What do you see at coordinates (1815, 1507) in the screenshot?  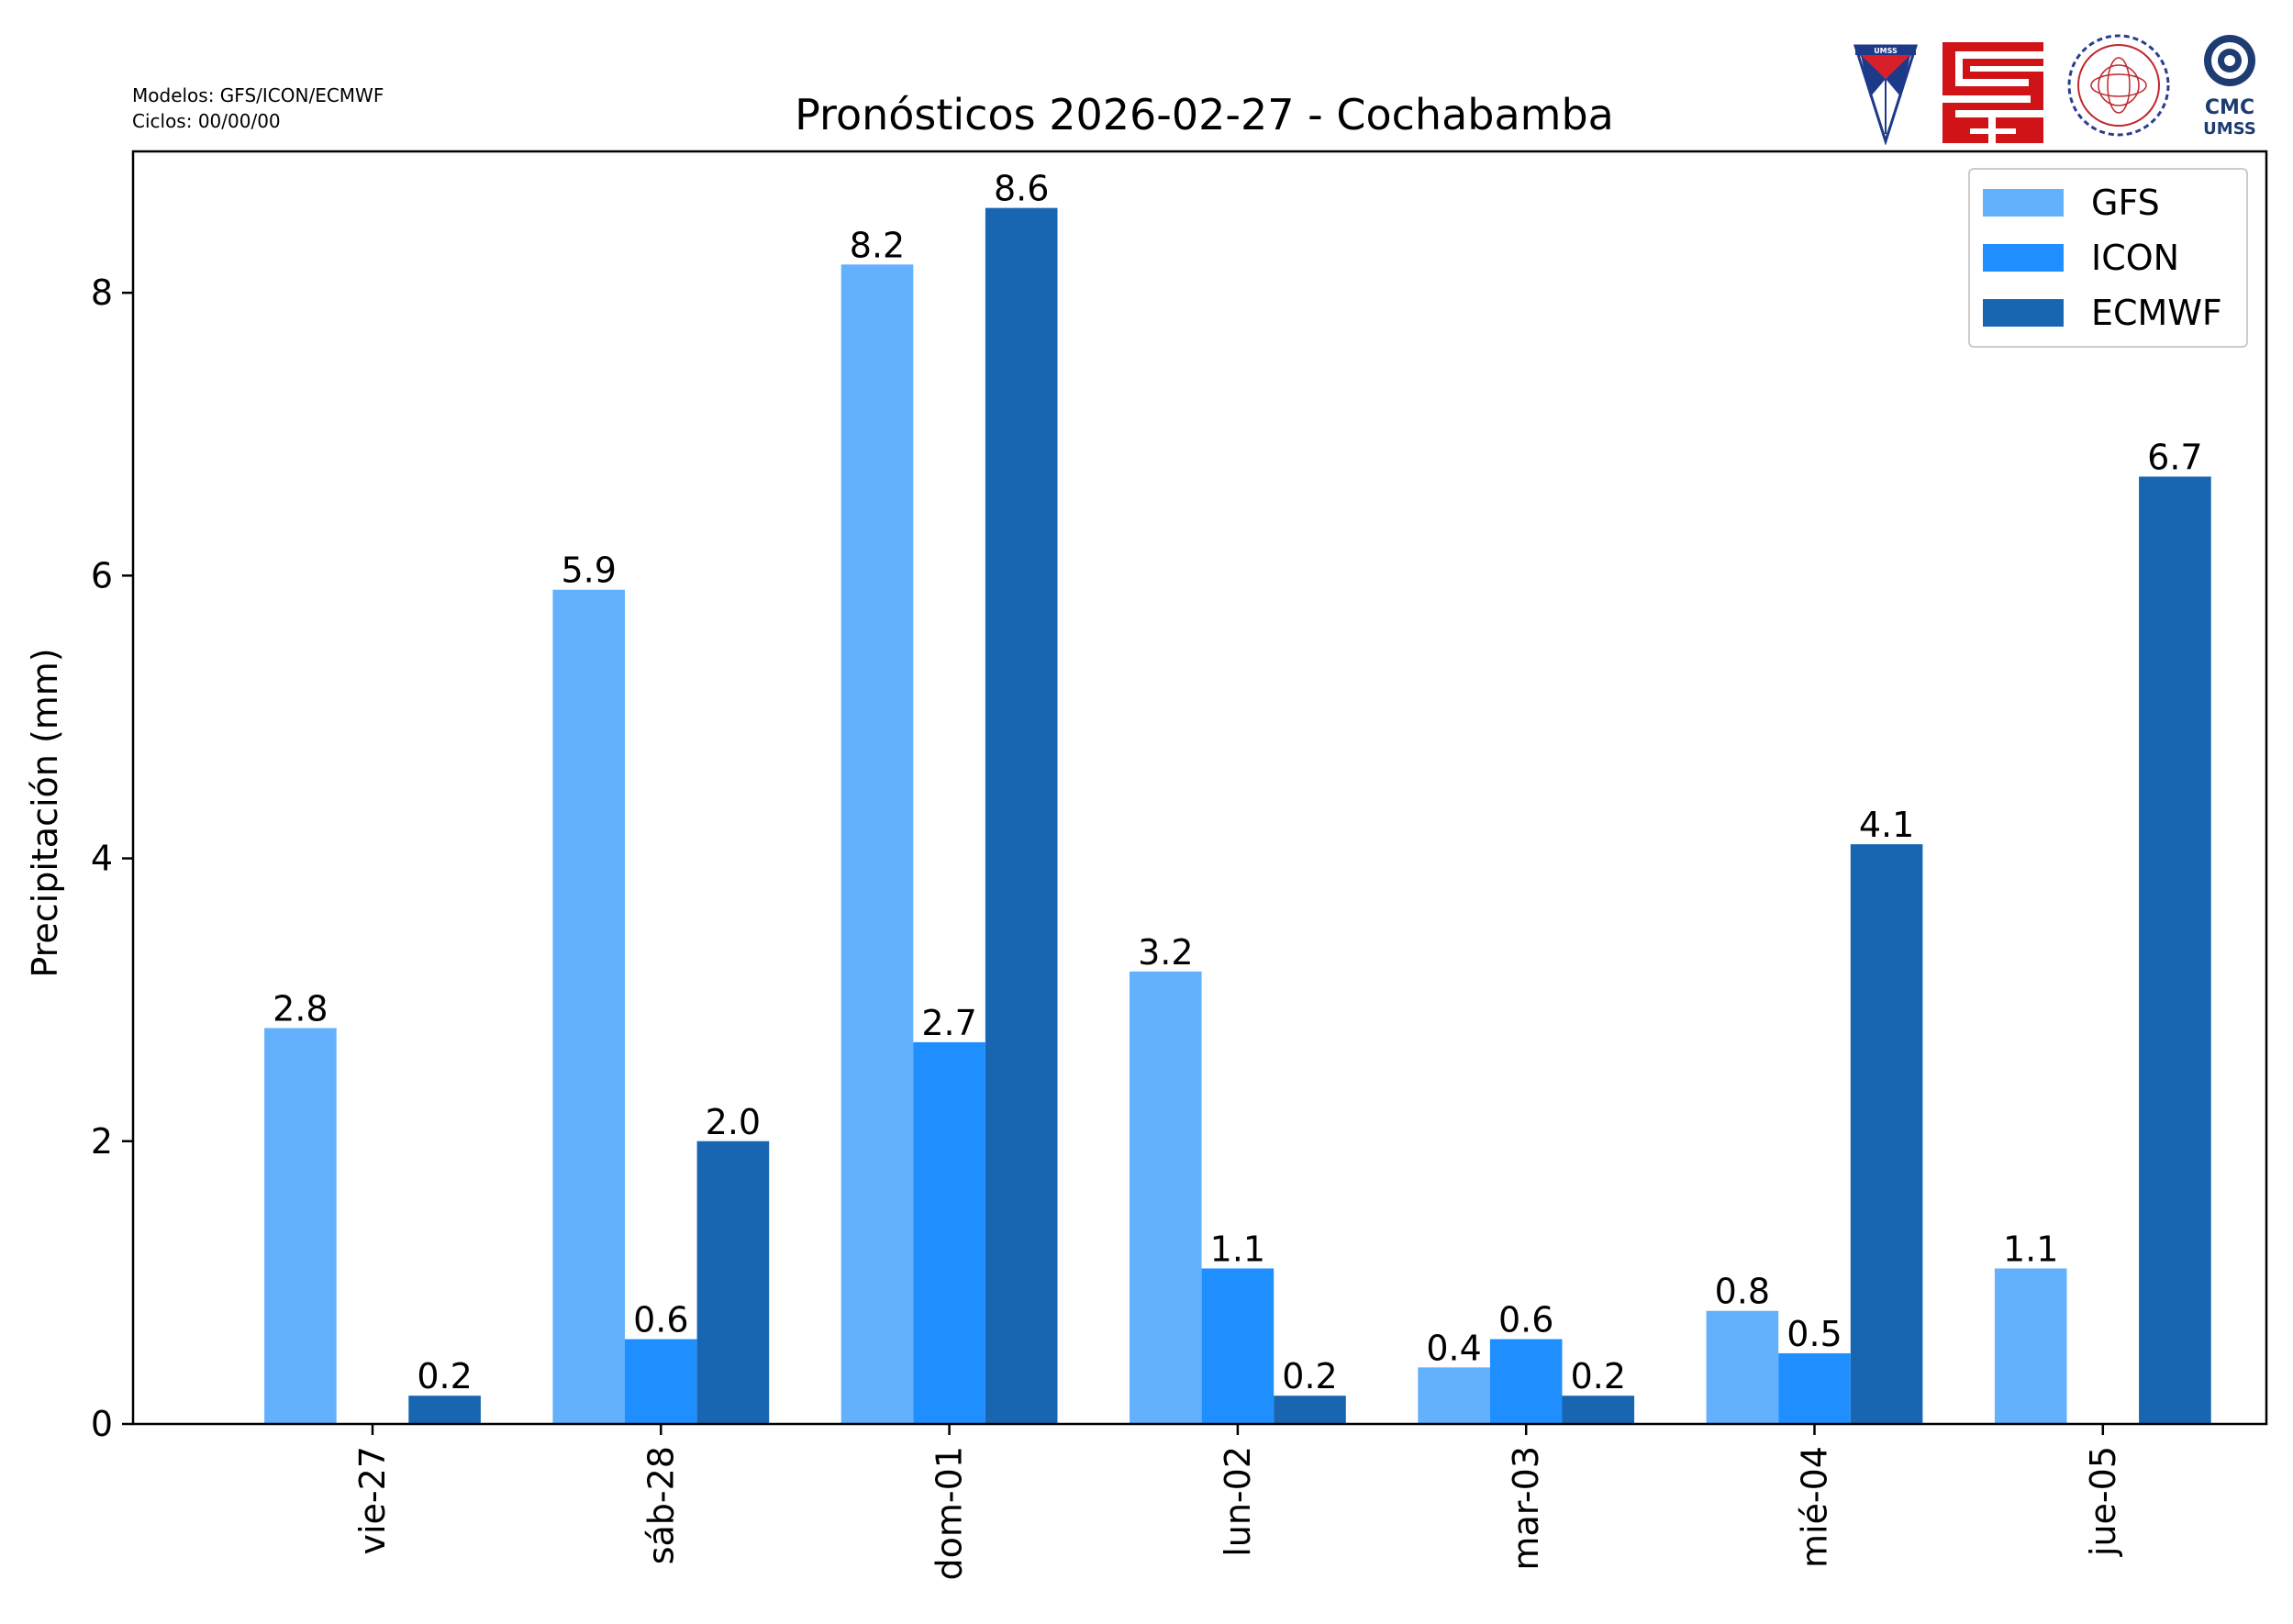 I see `x-tick-label-5: mié-04` at bounding box center [1815, 1507].